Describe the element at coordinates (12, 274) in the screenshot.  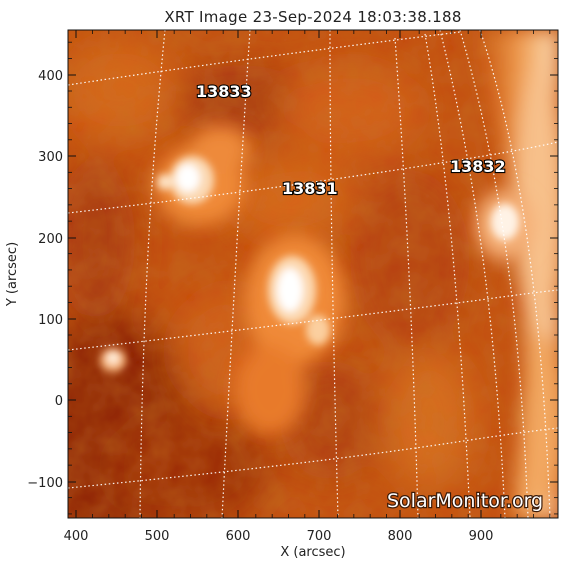
I see `y-axis-label: Y (arcsec)` at that location.